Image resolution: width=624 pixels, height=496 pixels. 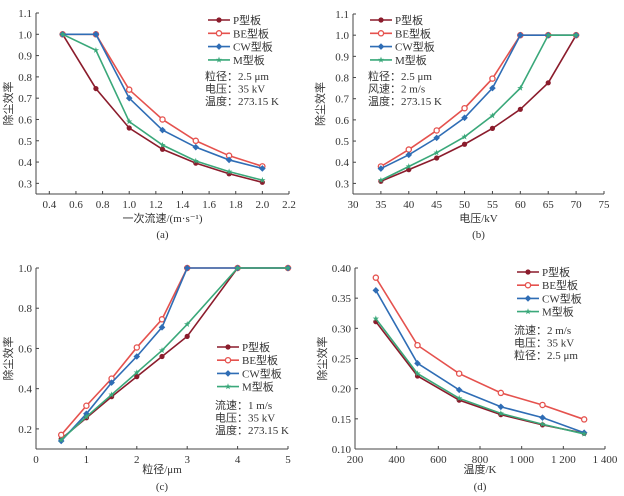 What do you see at coordinates (355, 460) in the screenshot?
I see `x-tick-label: 200` at bounding box center [355, 460].